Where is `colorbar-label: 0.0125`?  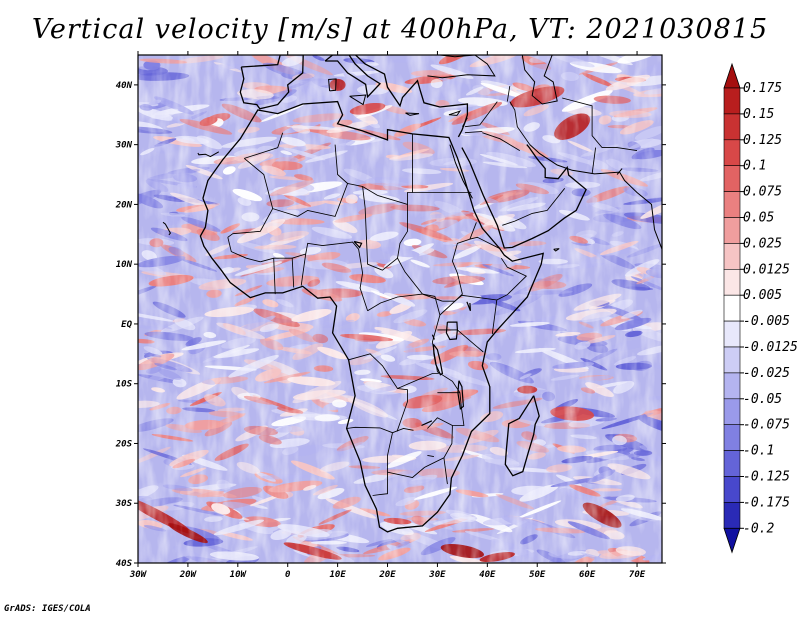
colorbar-label: 0.0125 is located at coordinates (766, 269).